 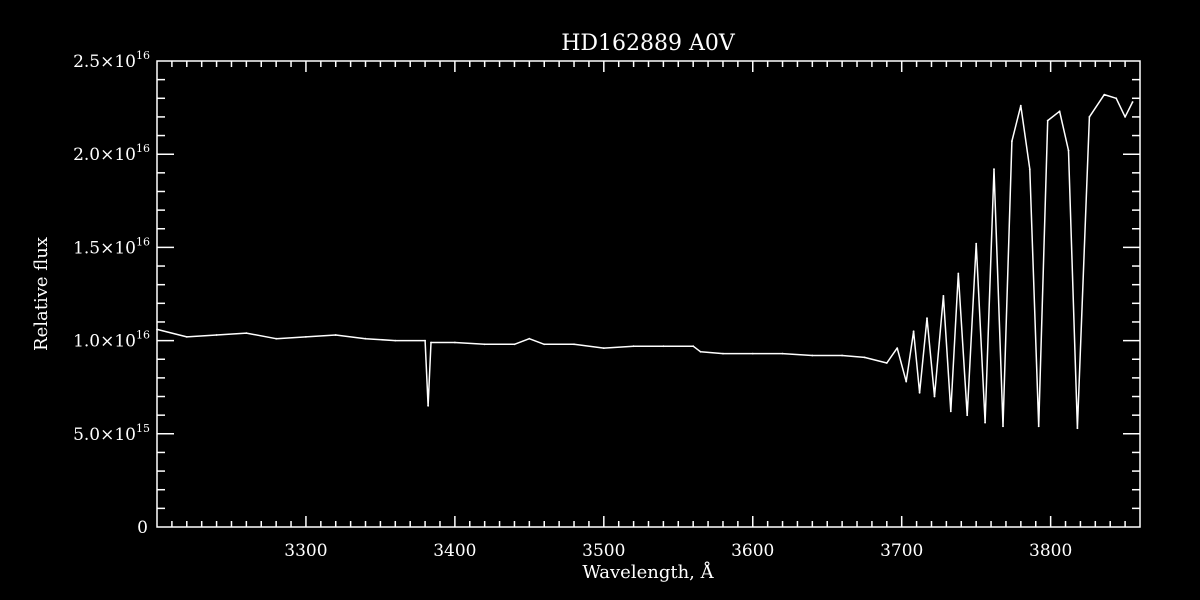 What do you see at coordinates (603, 551) in the screenshot?
I see `x-tick-label: 3500` at bounding box center [603, 551].